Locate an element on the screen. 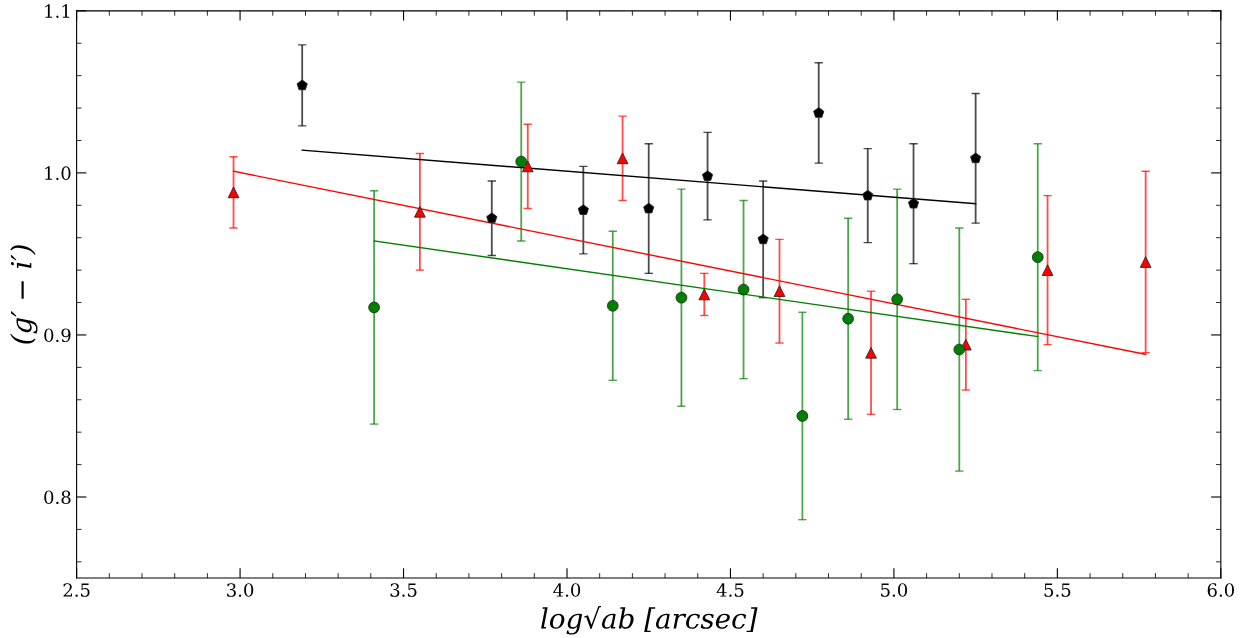 The height and width of the screenshot is (638, 1256). y-tick-label: 0.9 is located at coordinates (57, 335).